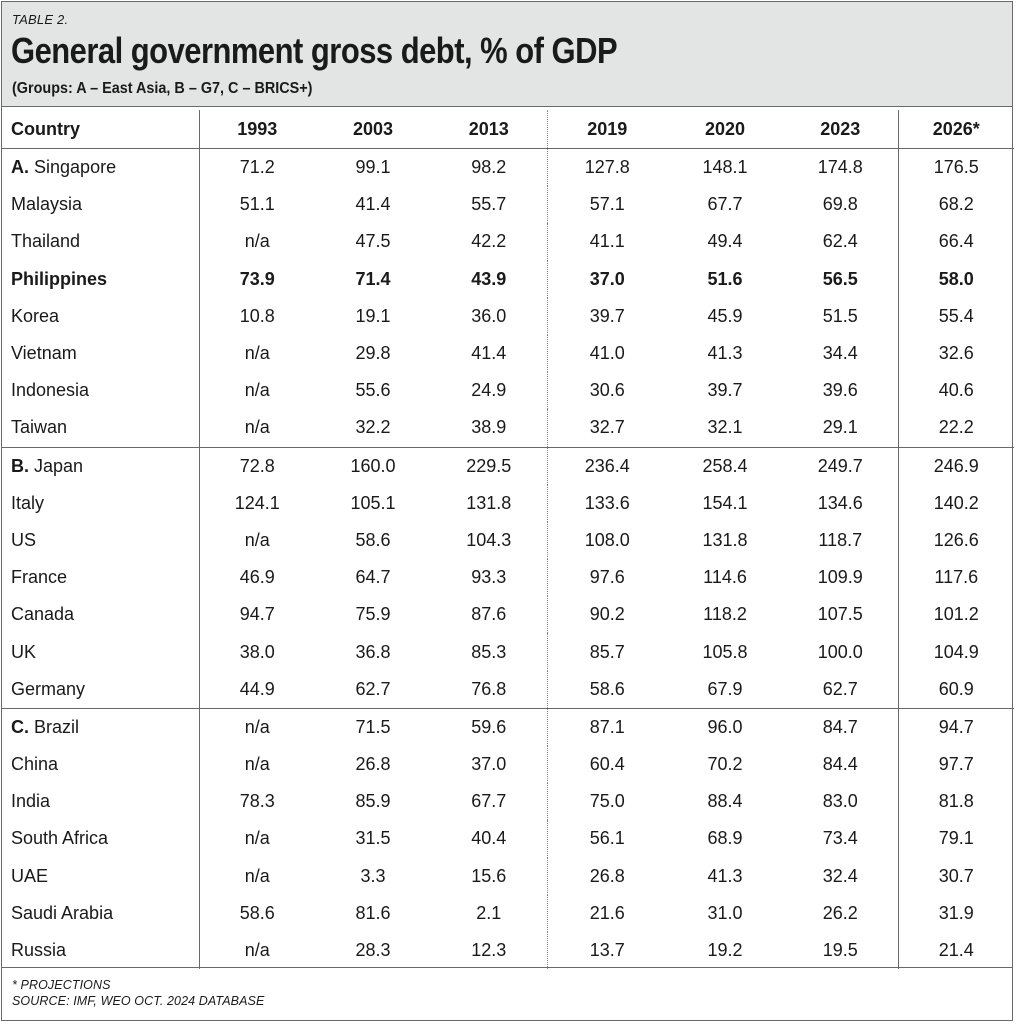 This screenshot has width=1016, height=1024. Describe the element at coordinates (39, 427) in the screenshot. I see `country-name: Taiwan` at that location.